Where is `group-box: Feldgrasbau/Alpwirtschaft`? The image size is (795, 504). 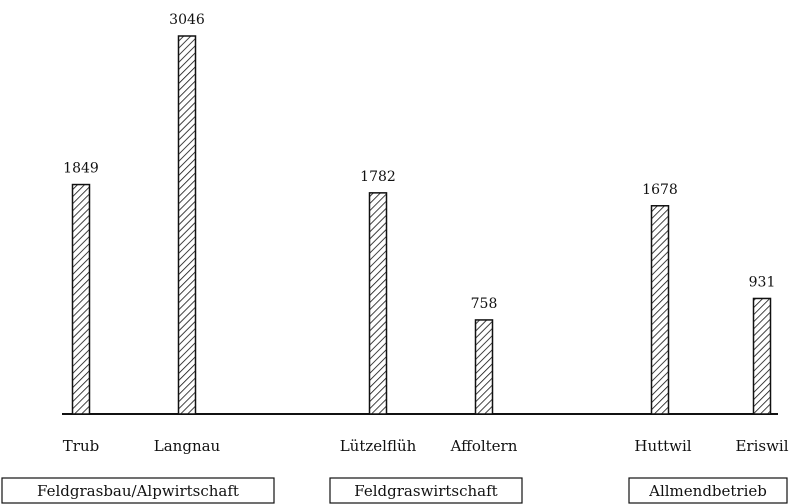
group-box: Feldgrasbau/Alpwirtschaft is located at coordinates (138, 490).